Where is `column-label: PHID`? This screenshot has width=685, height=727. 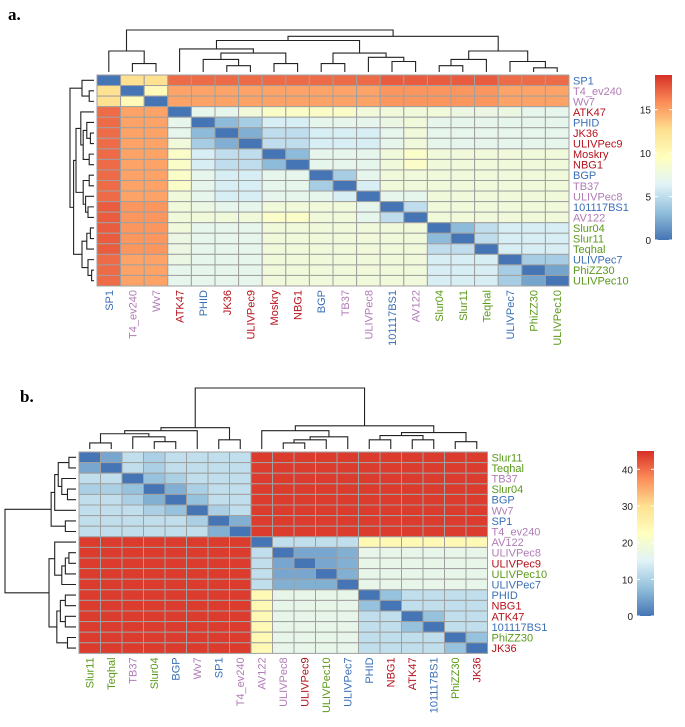 column-label: PHID is located at coordinates (370, 670).